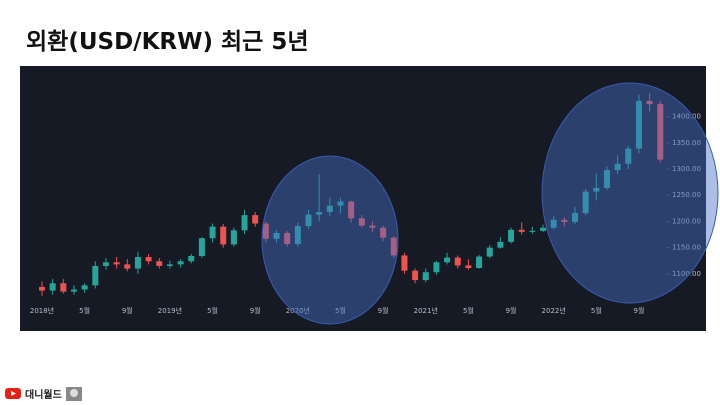  Describe the element at coordinates (554, 310) in the screenshot. I see `x-tick-label: 2022년` at that location.